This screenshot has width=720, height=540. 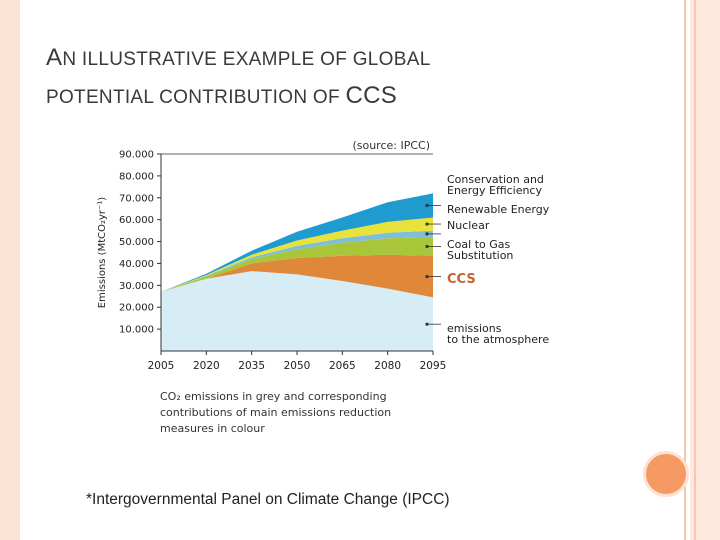 I want to click on title-ccs: CCS, so click(x=371, y=95).